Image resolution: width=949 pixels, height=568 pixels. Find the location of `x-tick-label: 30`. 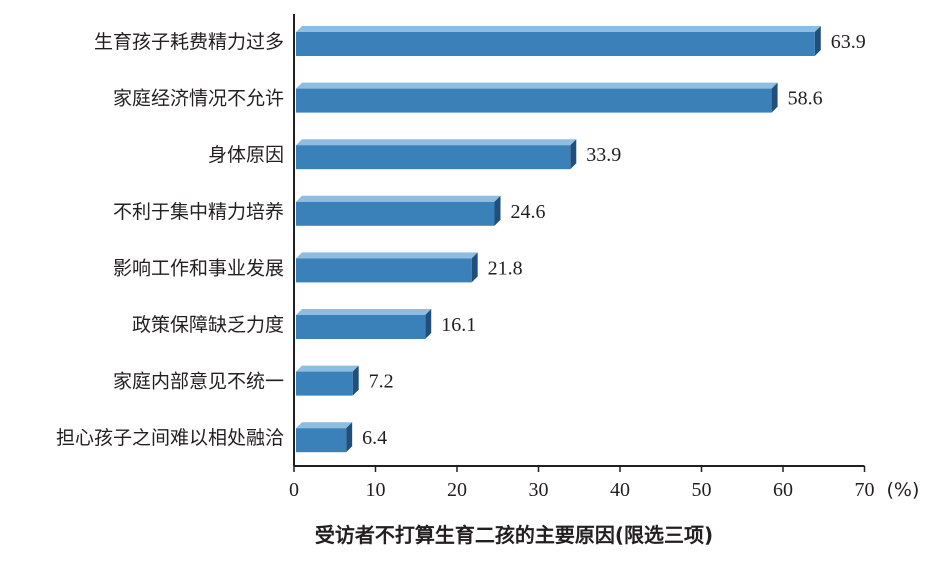

x-tick-label: 30 is located at coordinates (539, 490).